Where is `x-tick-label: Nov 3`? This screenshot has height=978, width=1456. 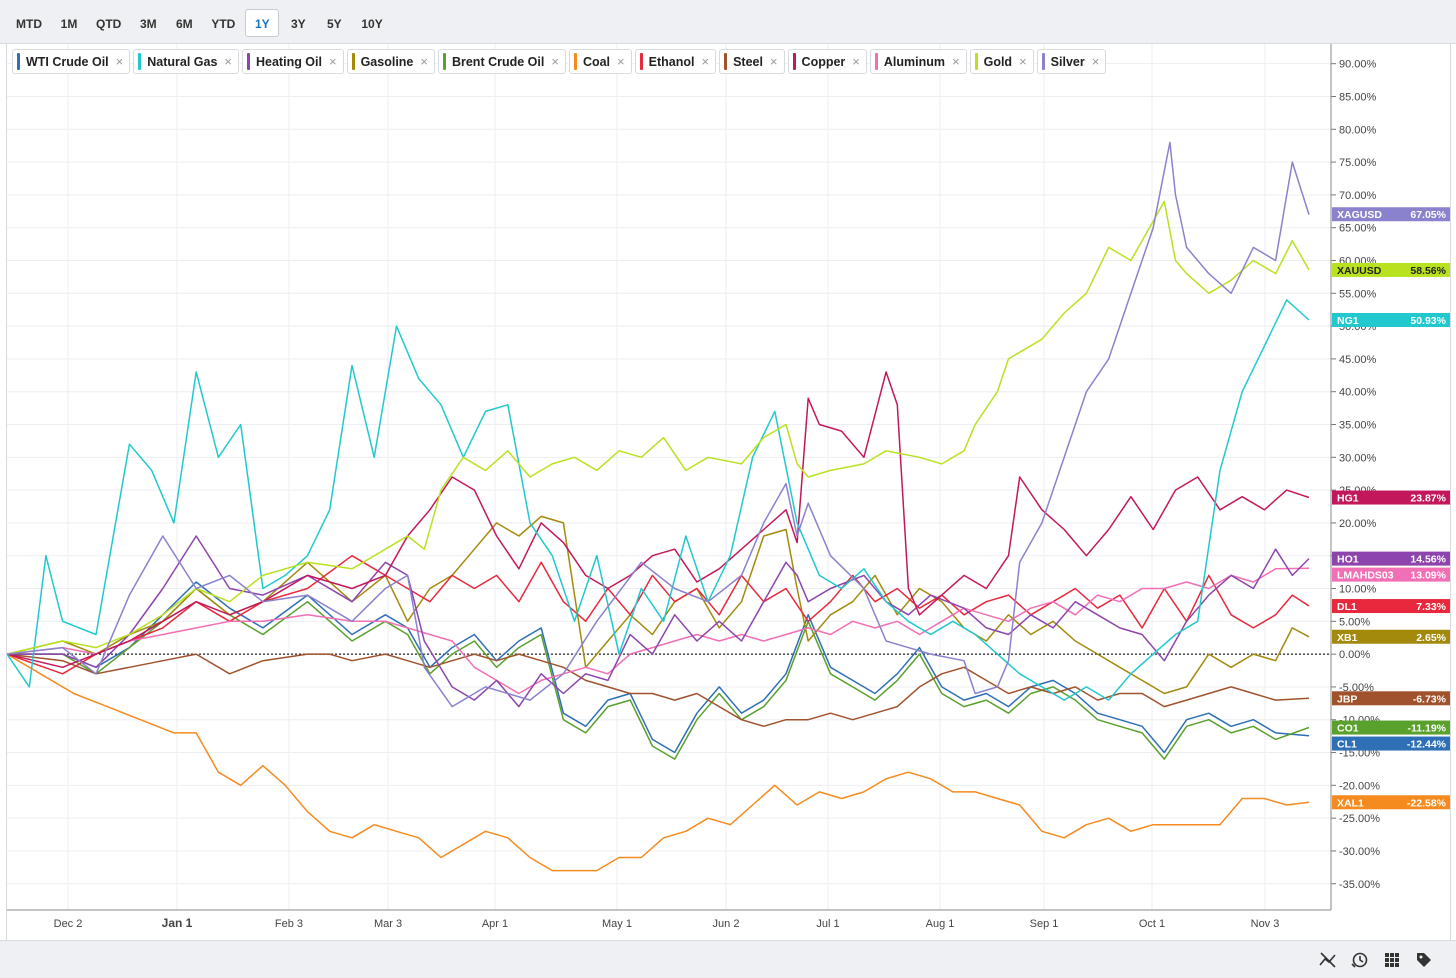
x-tick-label: Nov 3 is located at coordinates (1265, 924).